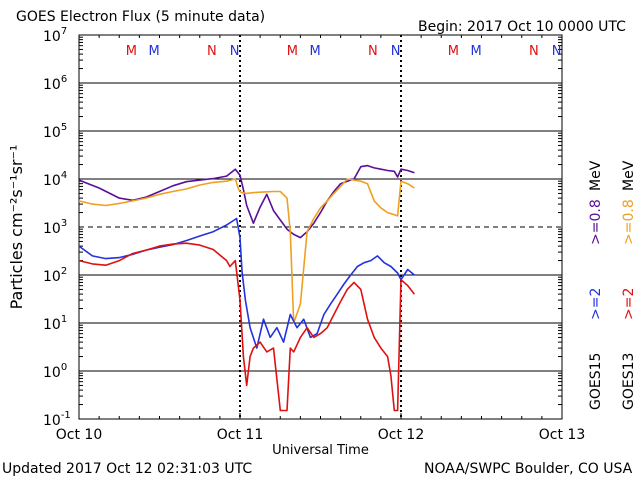 This screenshot has width=640, height=480. Describe the element at coordinates (596, 381) in the screenshot. I see `legend-goes15-label: GOES15` at that location.